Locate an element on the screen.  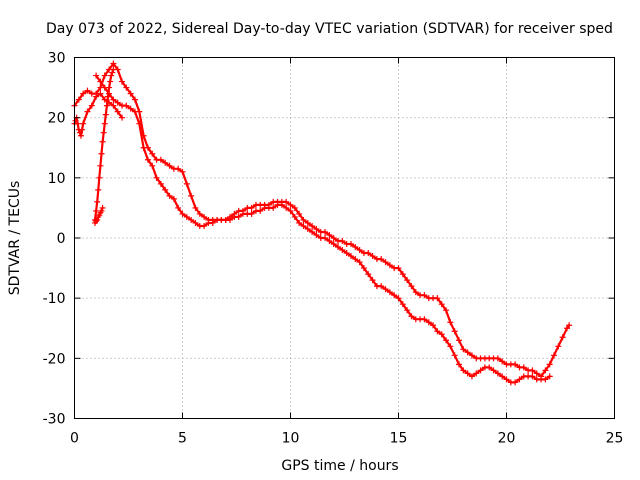
y-tick-label: -30 is located at coordinates (54, 420).